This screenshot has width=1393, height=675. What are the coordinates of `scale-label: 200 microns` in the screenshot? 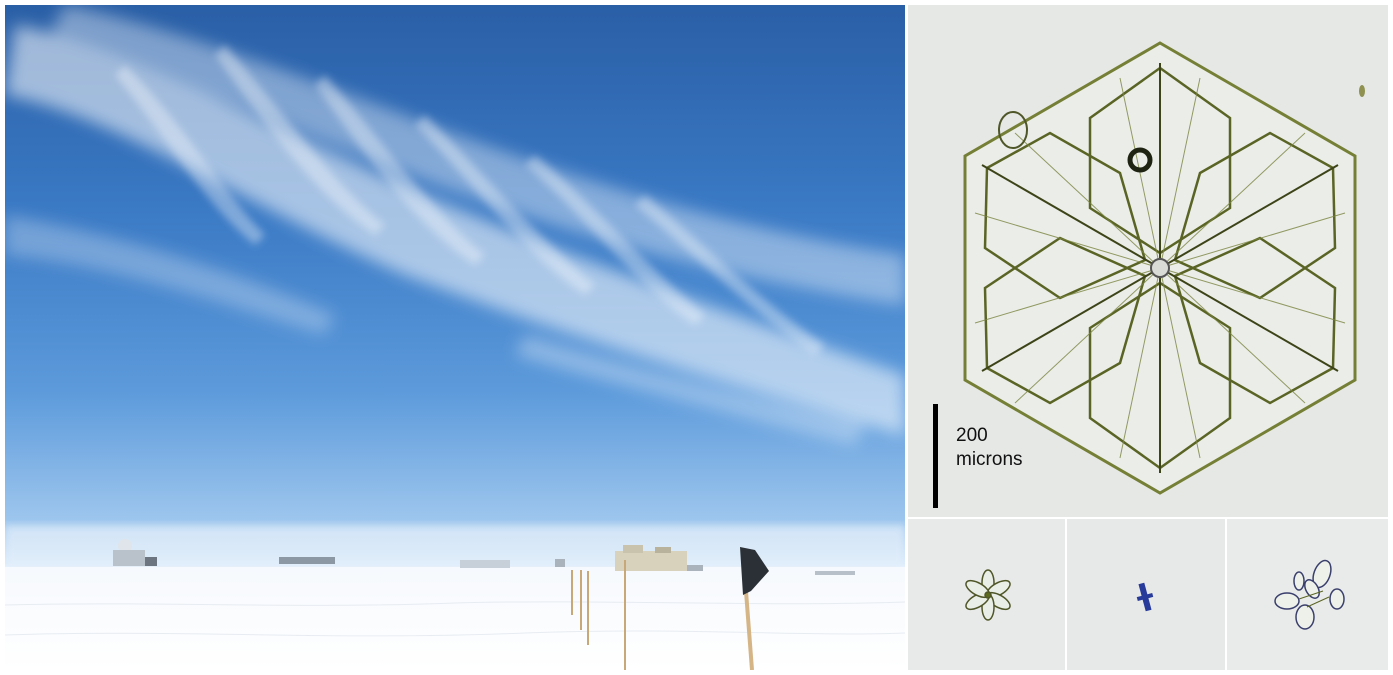 It's located at (989, 448).